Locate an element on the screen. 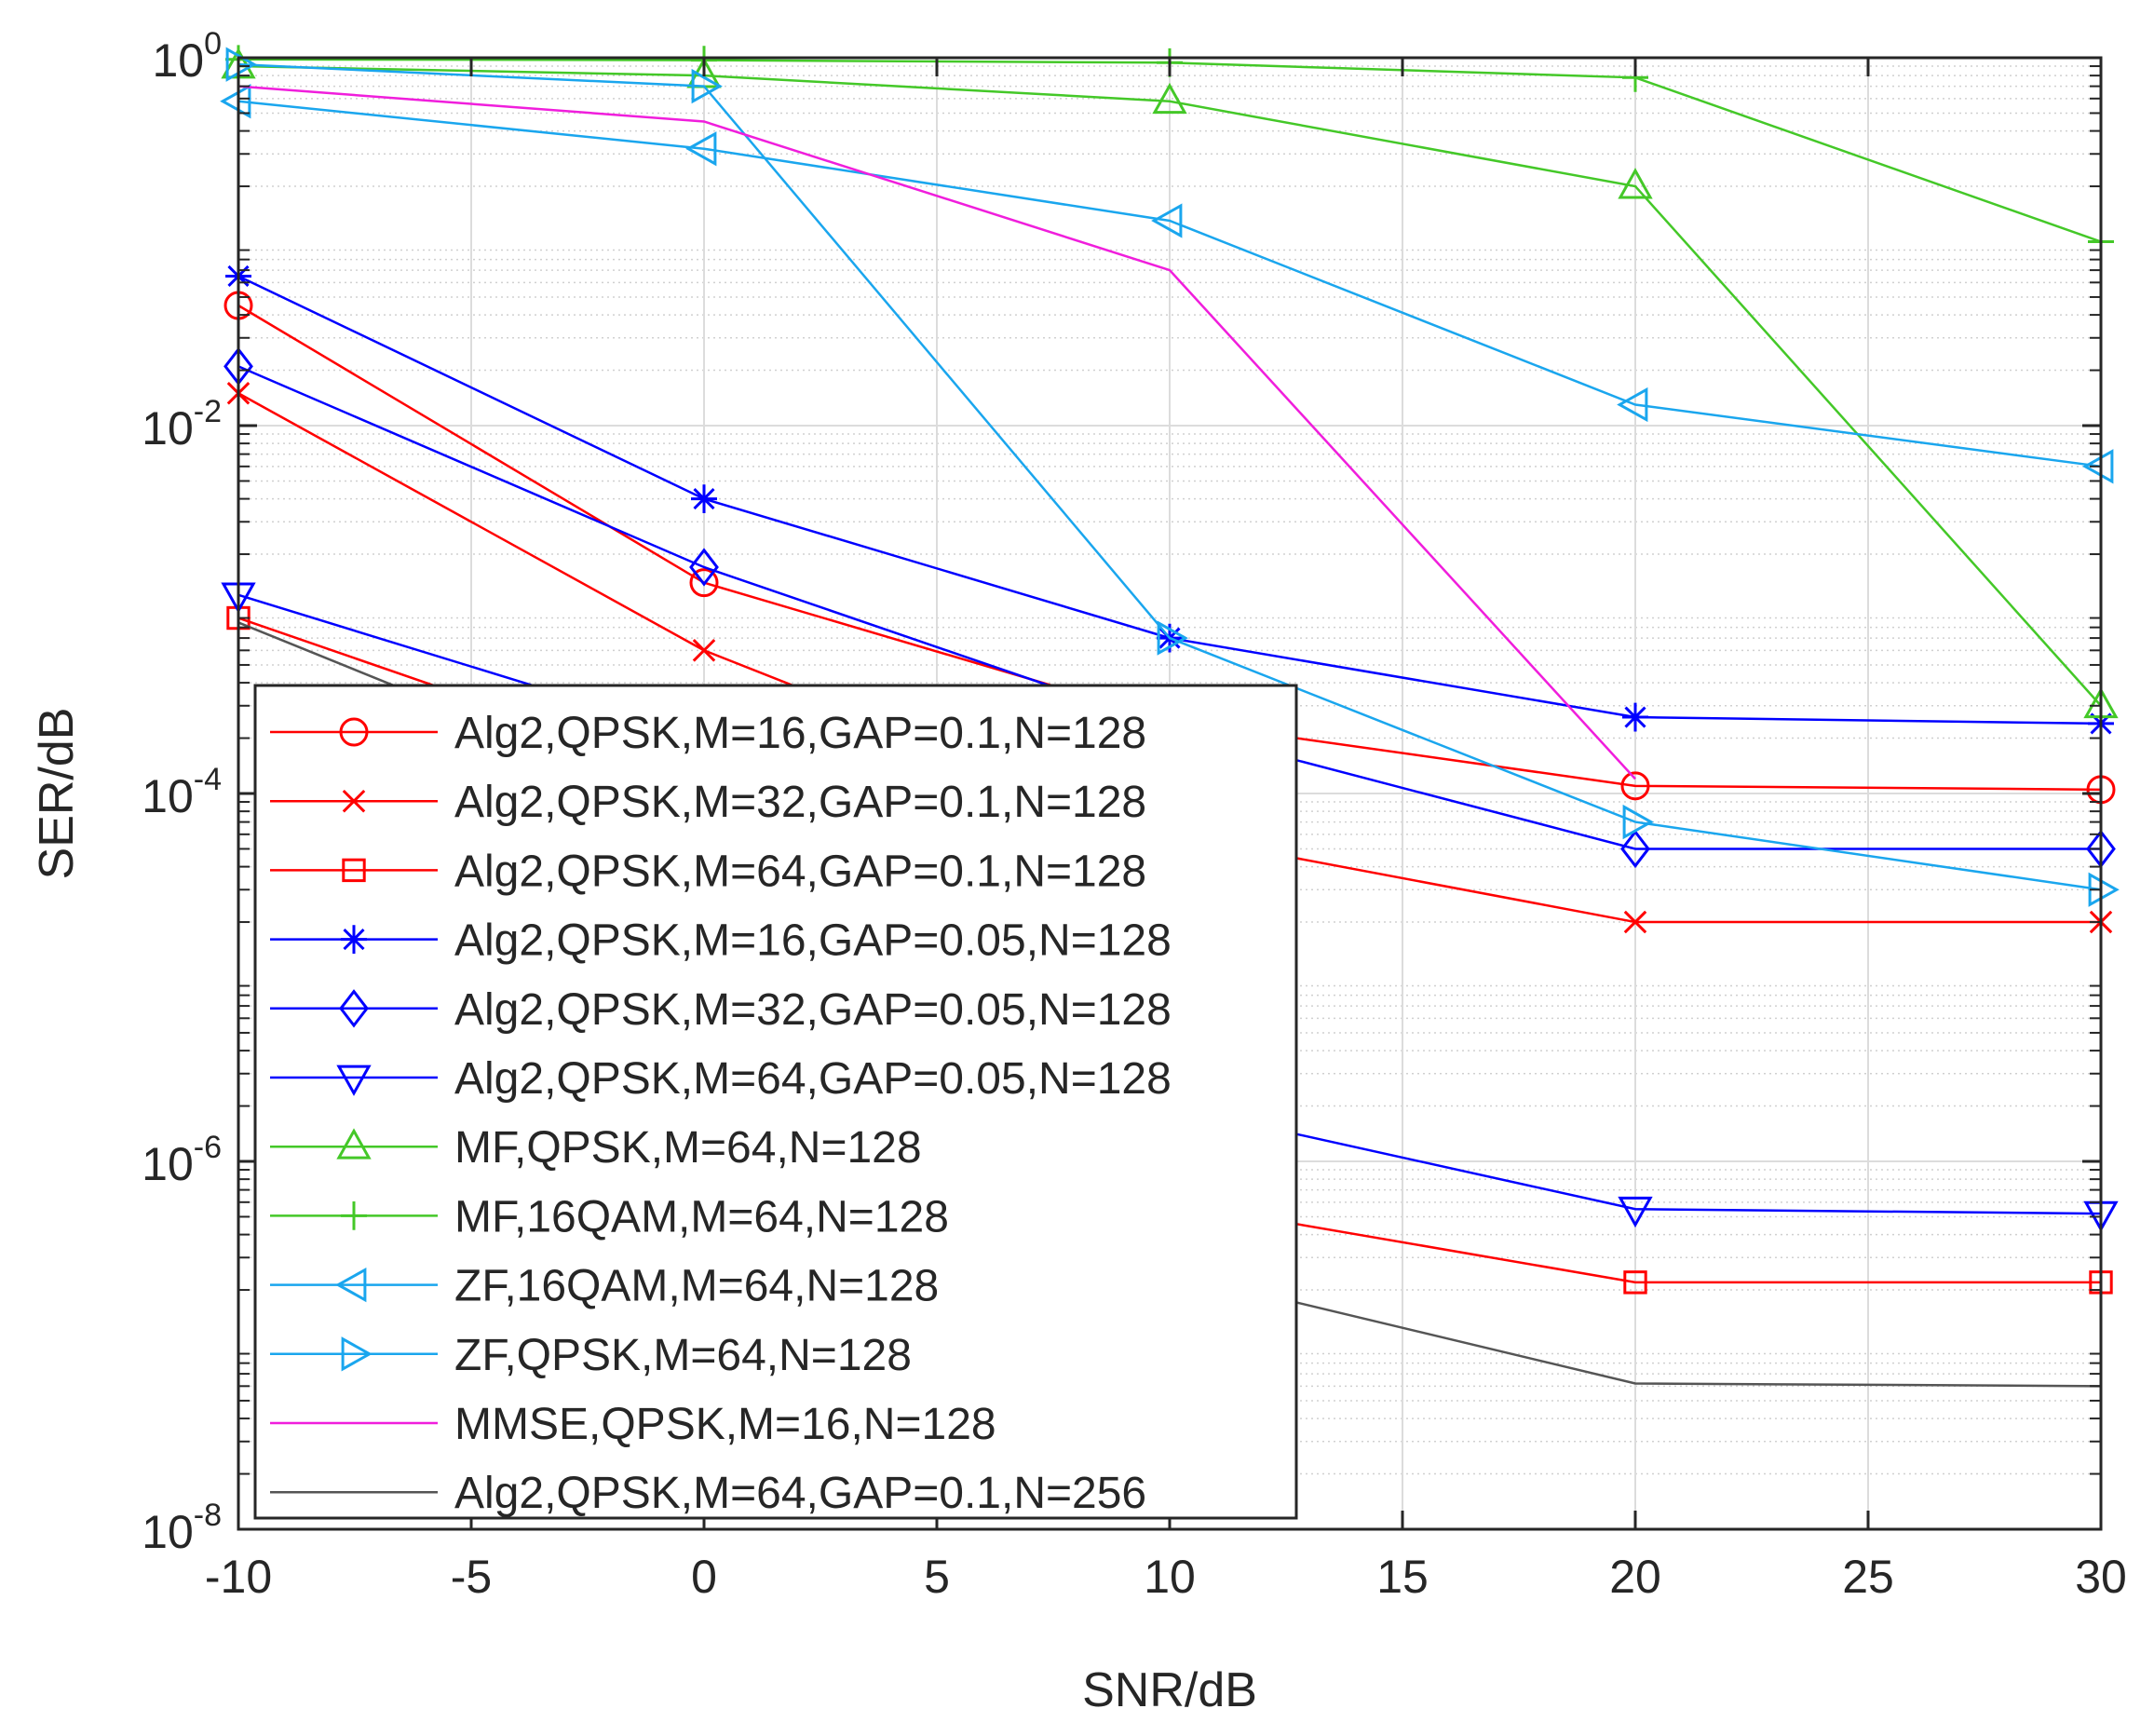 The height and width of the screenshot is (1736, 2154). legend-item: Alg2,QPSK,M=64,GAP=0.05,N=128 is located at coordinates (721, 1079).